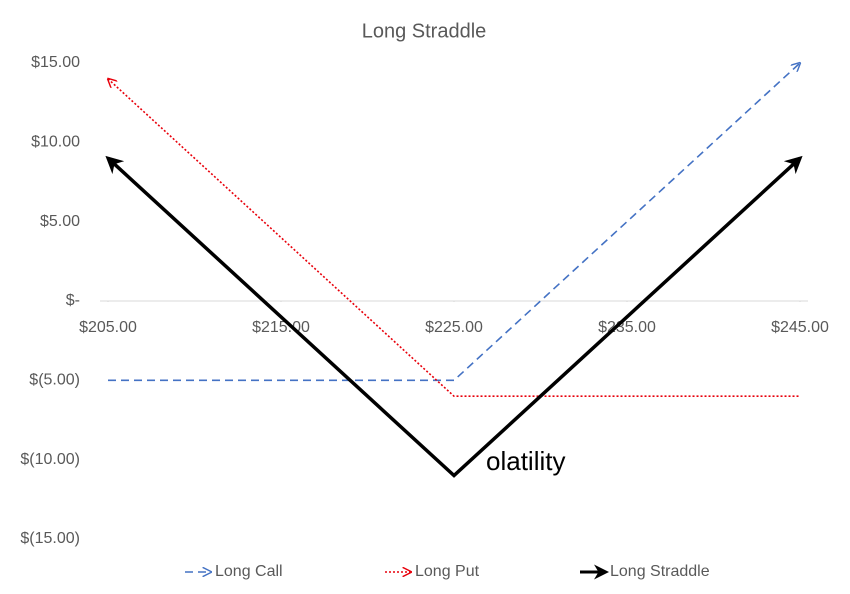 The width and height of the screenshot is (850, 594). What do you see at coordinates (454, 327) in the screenshot?
I see `x-tick-label: $225.00` at bounding box center [454, 327].